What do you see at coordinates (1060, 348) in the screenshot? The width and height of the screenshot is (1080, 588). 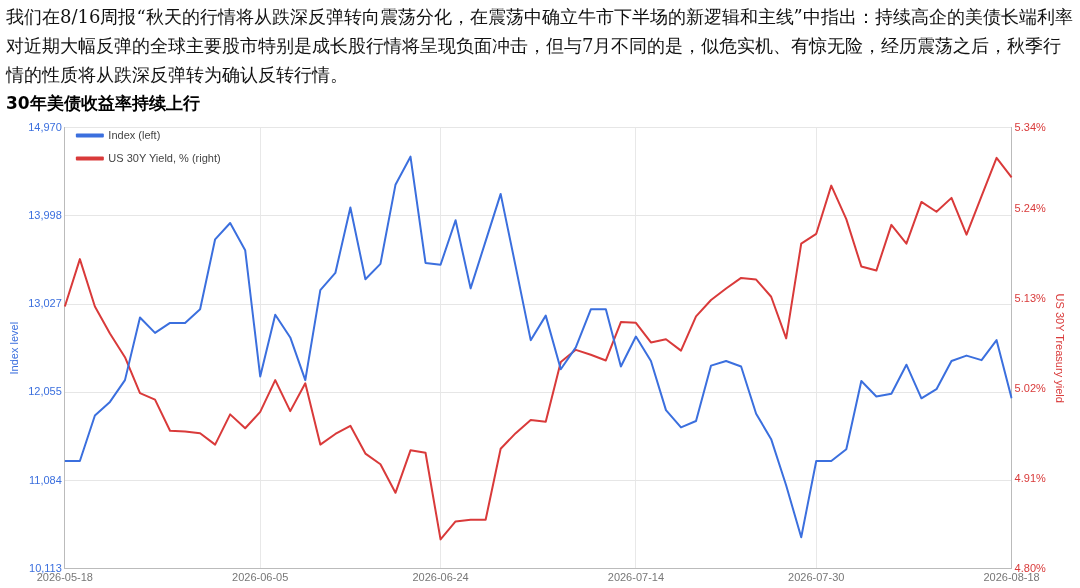 I see `y2-axis-title: US 30Y Treasury yield` at bounding box center [1060, 348].